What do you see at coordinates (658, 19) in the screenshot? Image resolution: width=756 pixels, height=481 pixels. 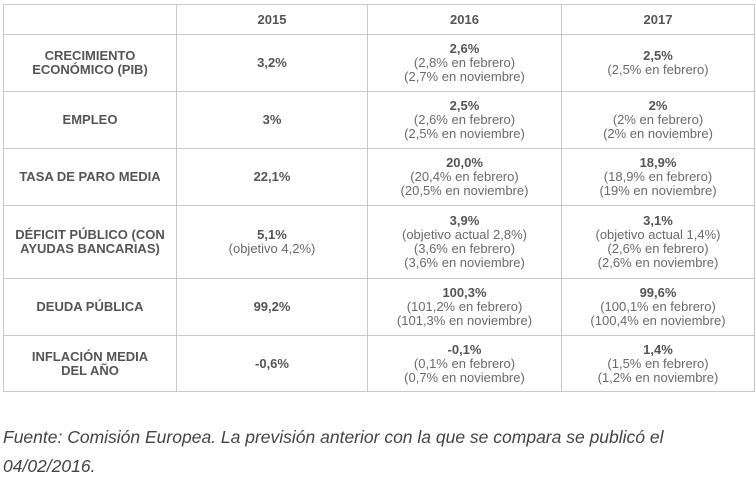 I see `header-2017: 2017` at bounding box center [658, 19].